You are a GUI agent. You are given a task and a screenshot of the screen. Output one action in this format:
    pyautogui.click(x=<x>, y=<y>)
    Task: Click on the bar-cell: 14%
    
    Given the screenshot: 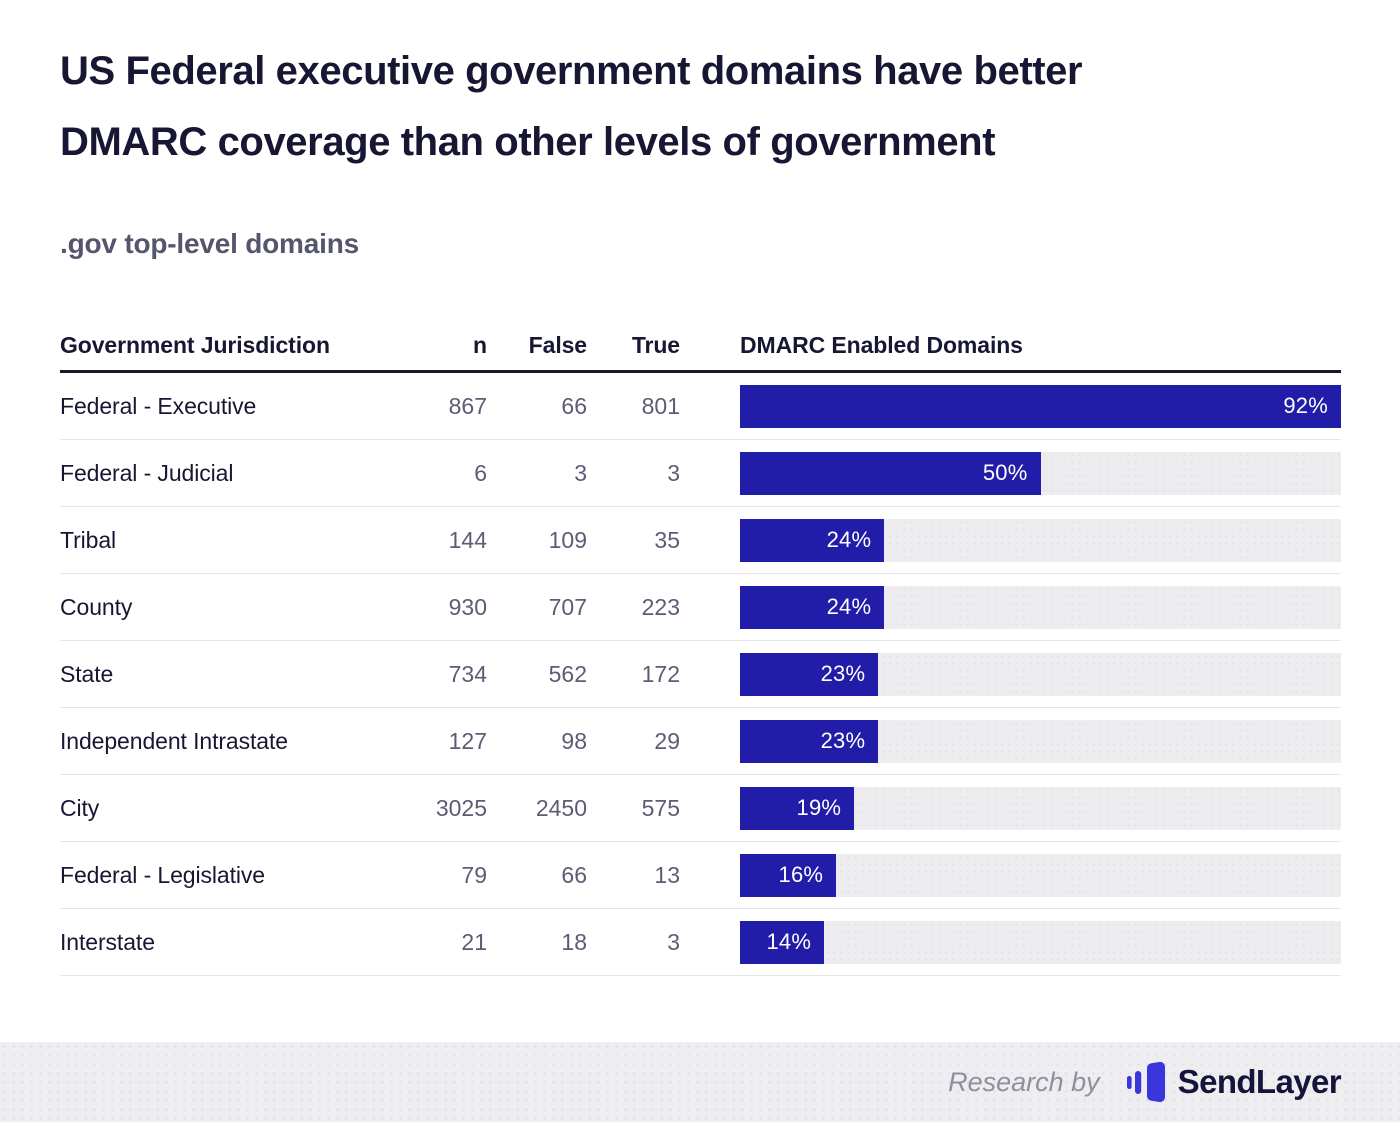 What is the action you would take?
    pyautogui.click(x=1040, y=942)
    